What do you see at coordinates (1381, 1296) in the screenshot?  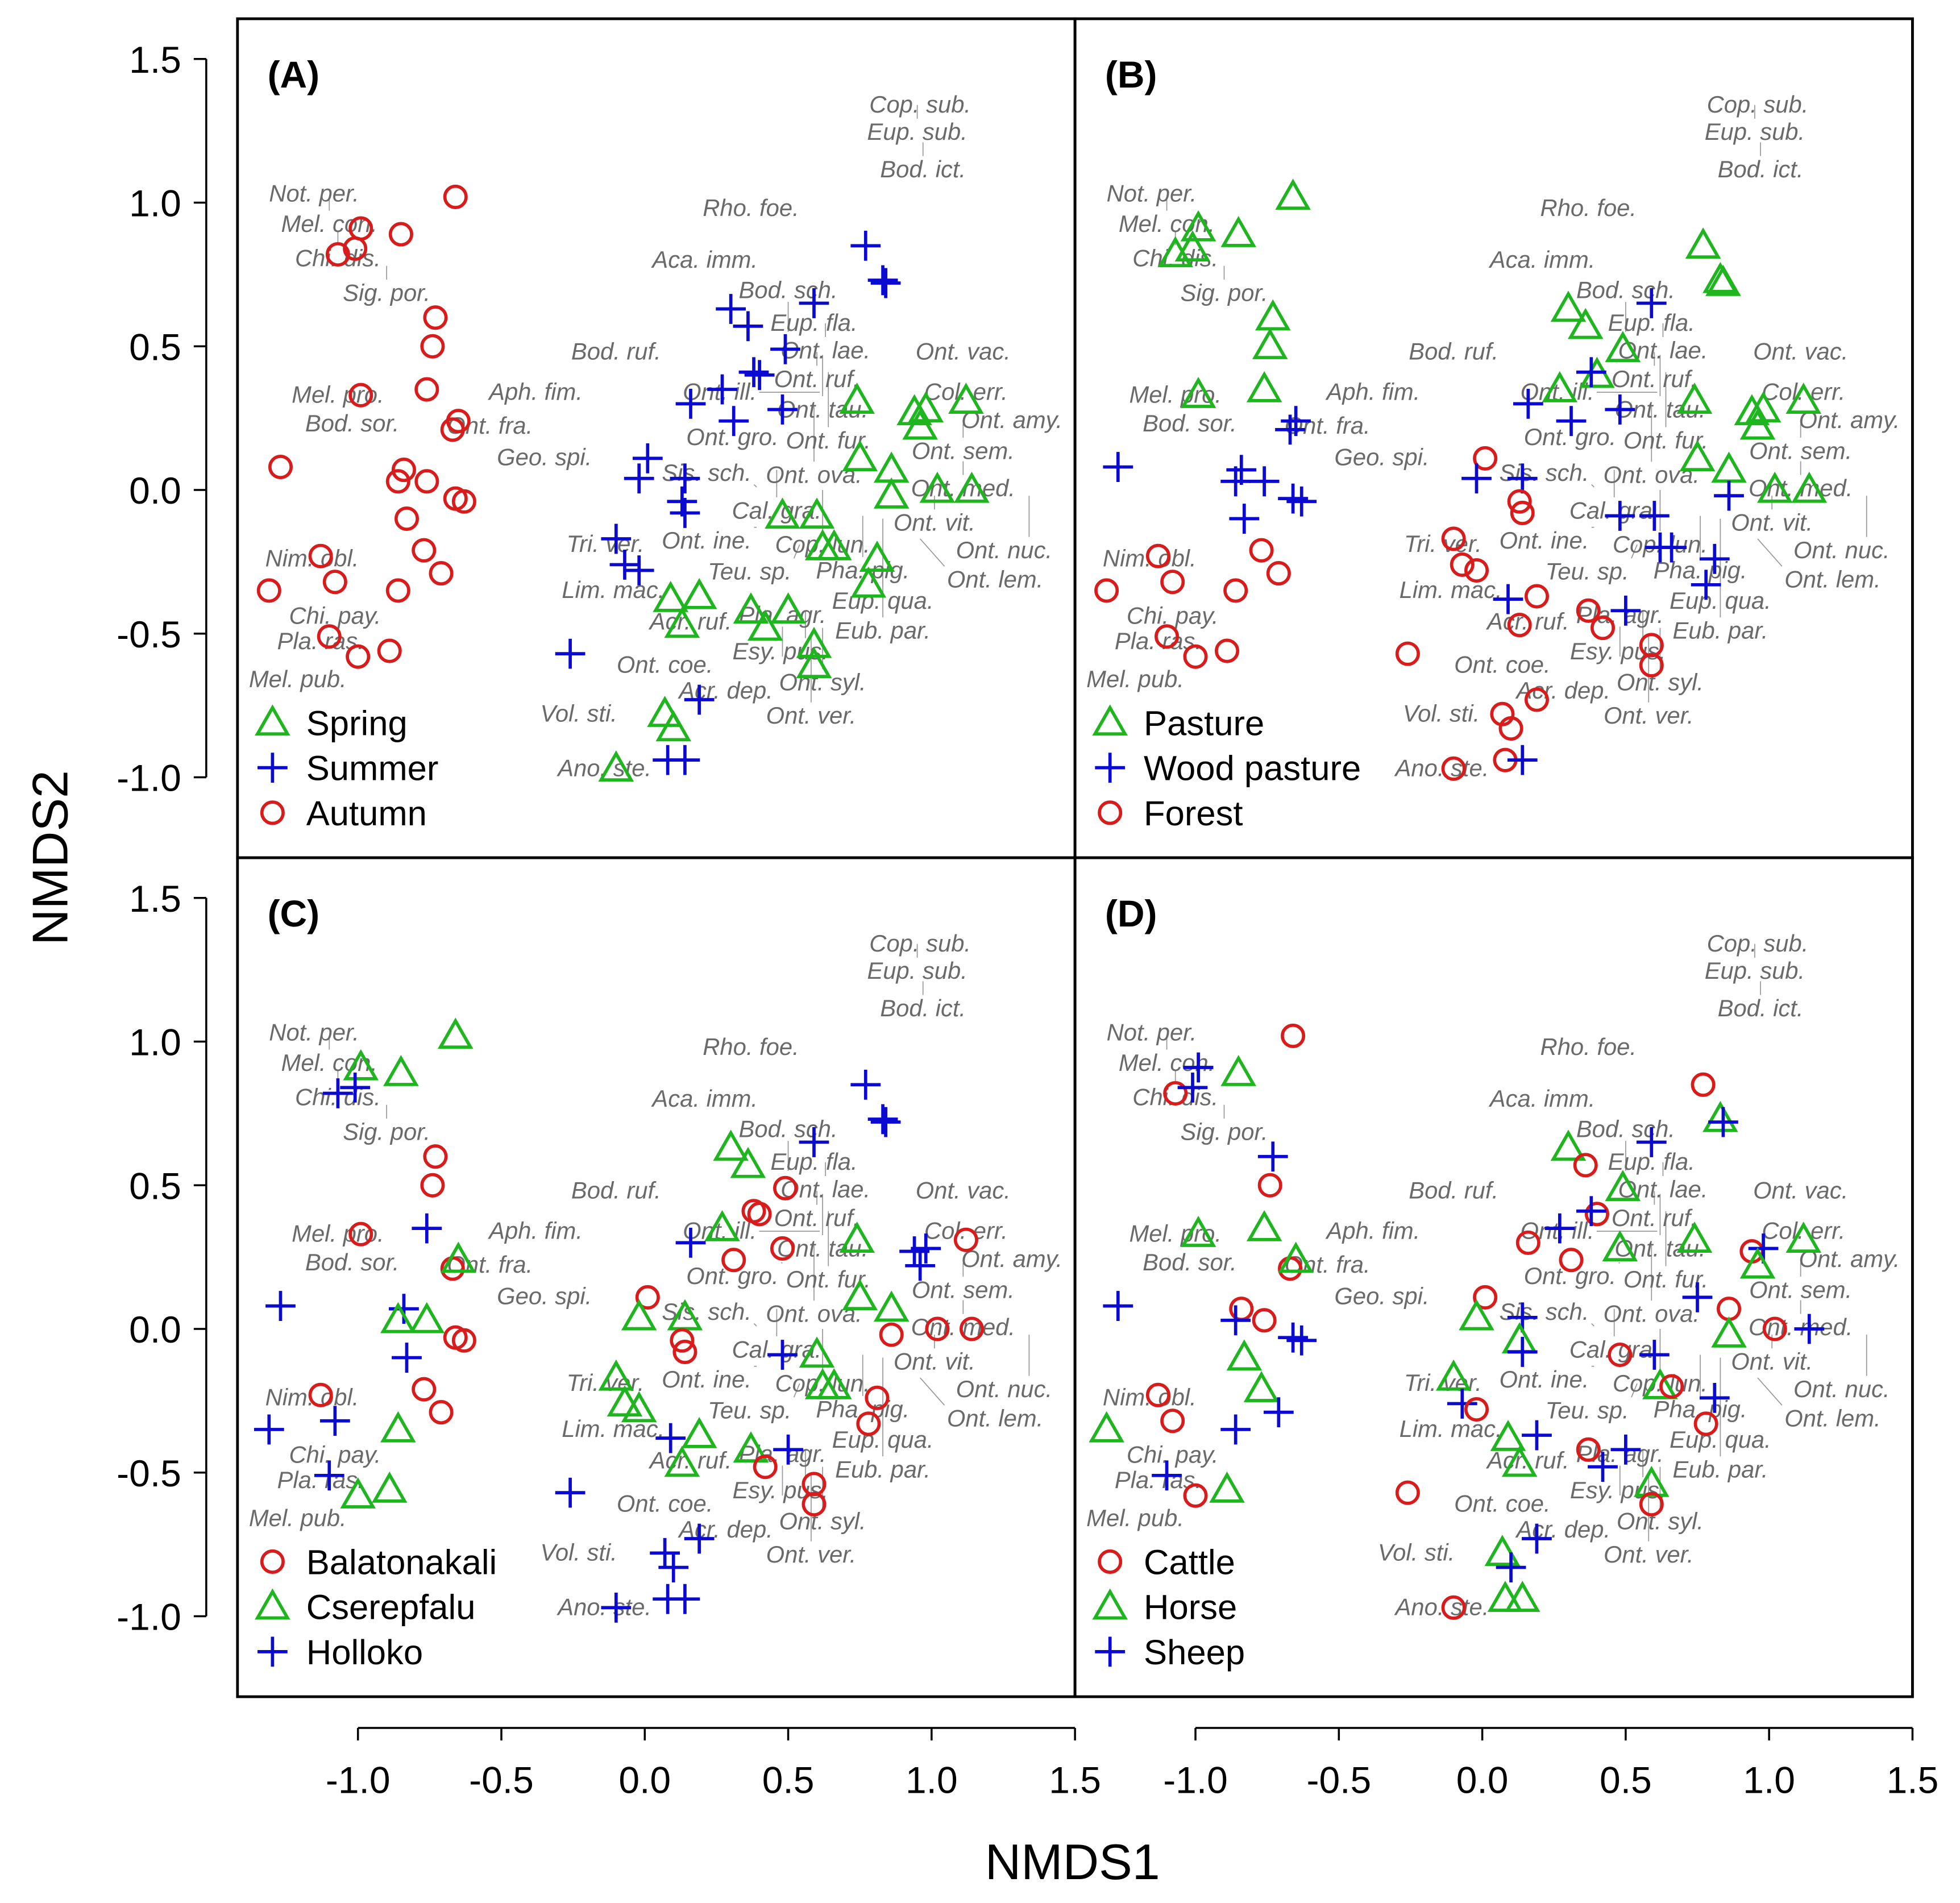 I see `species-label: Geo. spi.` at bounding box center [1381, 1296].